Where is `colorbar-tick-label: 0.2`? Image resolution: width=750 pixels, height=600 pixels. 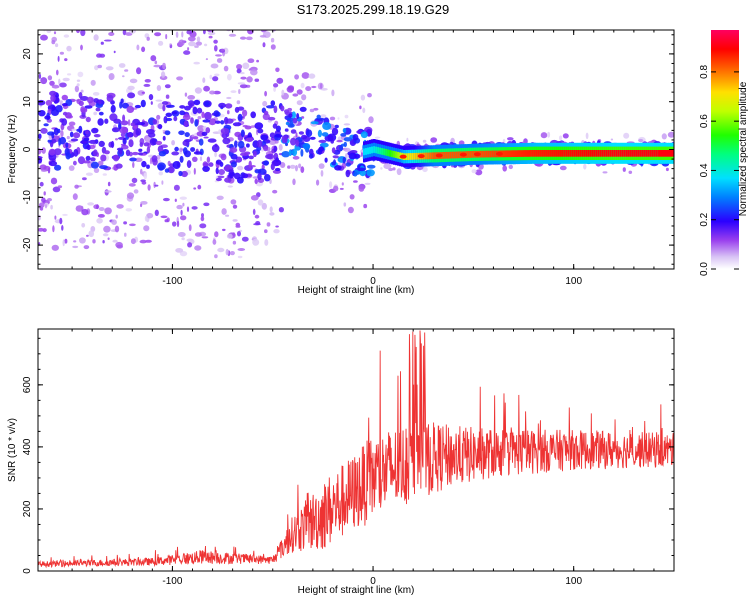 colorbar-tick-label: 0.2 is located at coordinates (704, 219).